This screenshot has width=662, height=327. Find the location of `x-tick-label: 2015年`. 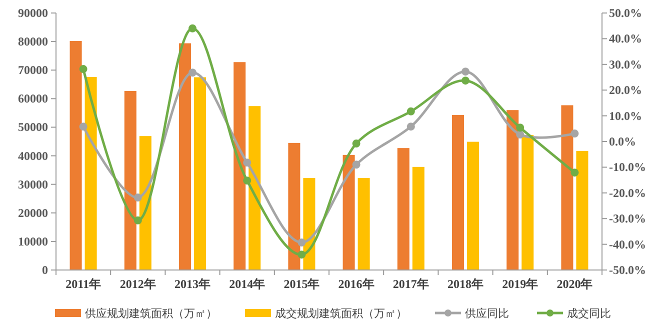

x-tick-label: 2015年 is located at coordinates (302, 284).